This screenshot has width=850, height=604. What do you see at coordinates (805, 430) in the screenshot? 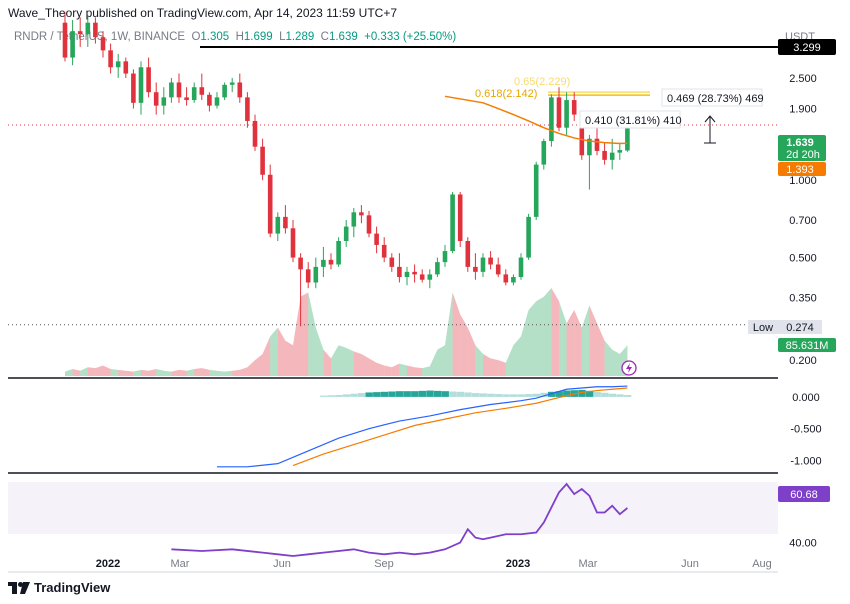
I see `macd-tick-label: -0.500` at bounding box center [805, 430].